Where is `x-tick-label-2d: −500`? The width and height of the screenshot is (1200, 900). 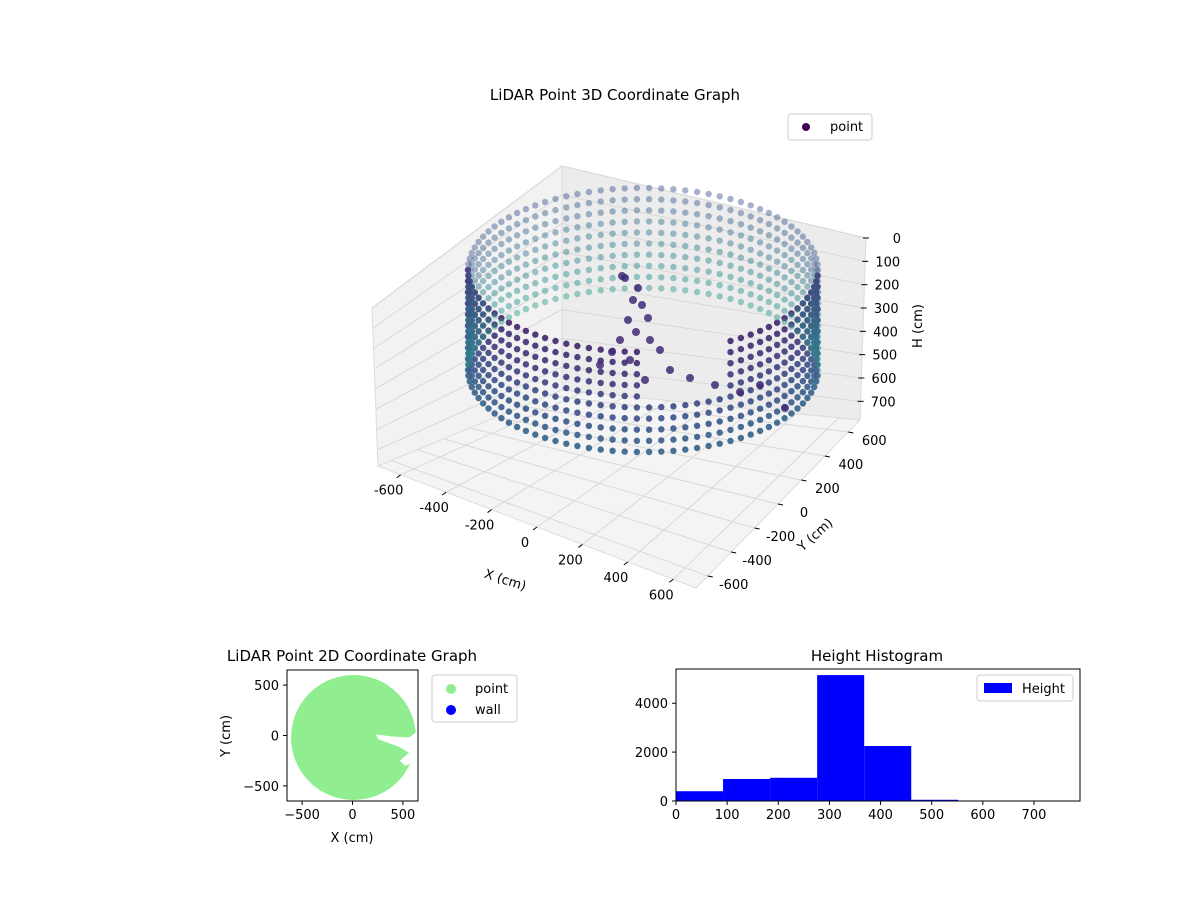
x-tick-label-2d: −500 is located at coordinates (302, 815).